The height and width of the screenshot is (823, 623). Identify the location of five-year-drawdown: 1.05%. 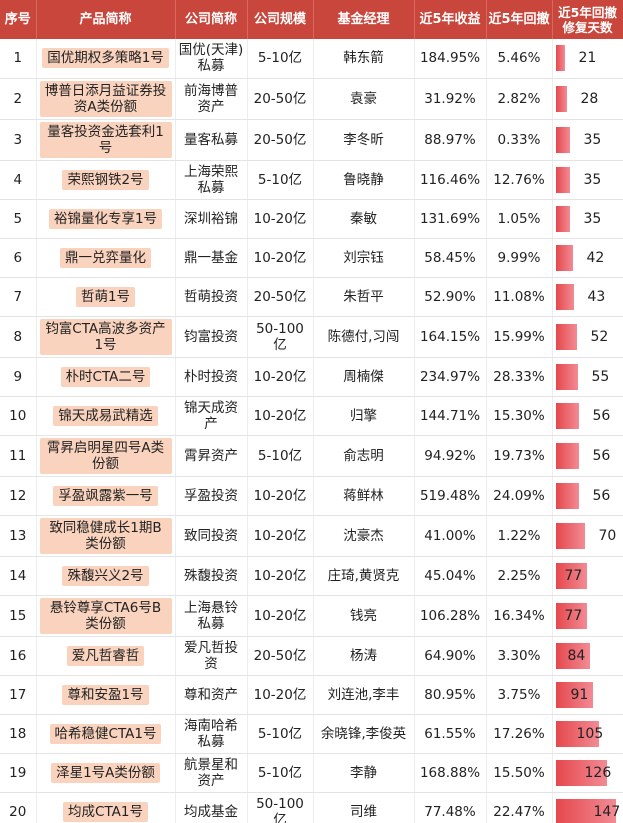
(519, 219).